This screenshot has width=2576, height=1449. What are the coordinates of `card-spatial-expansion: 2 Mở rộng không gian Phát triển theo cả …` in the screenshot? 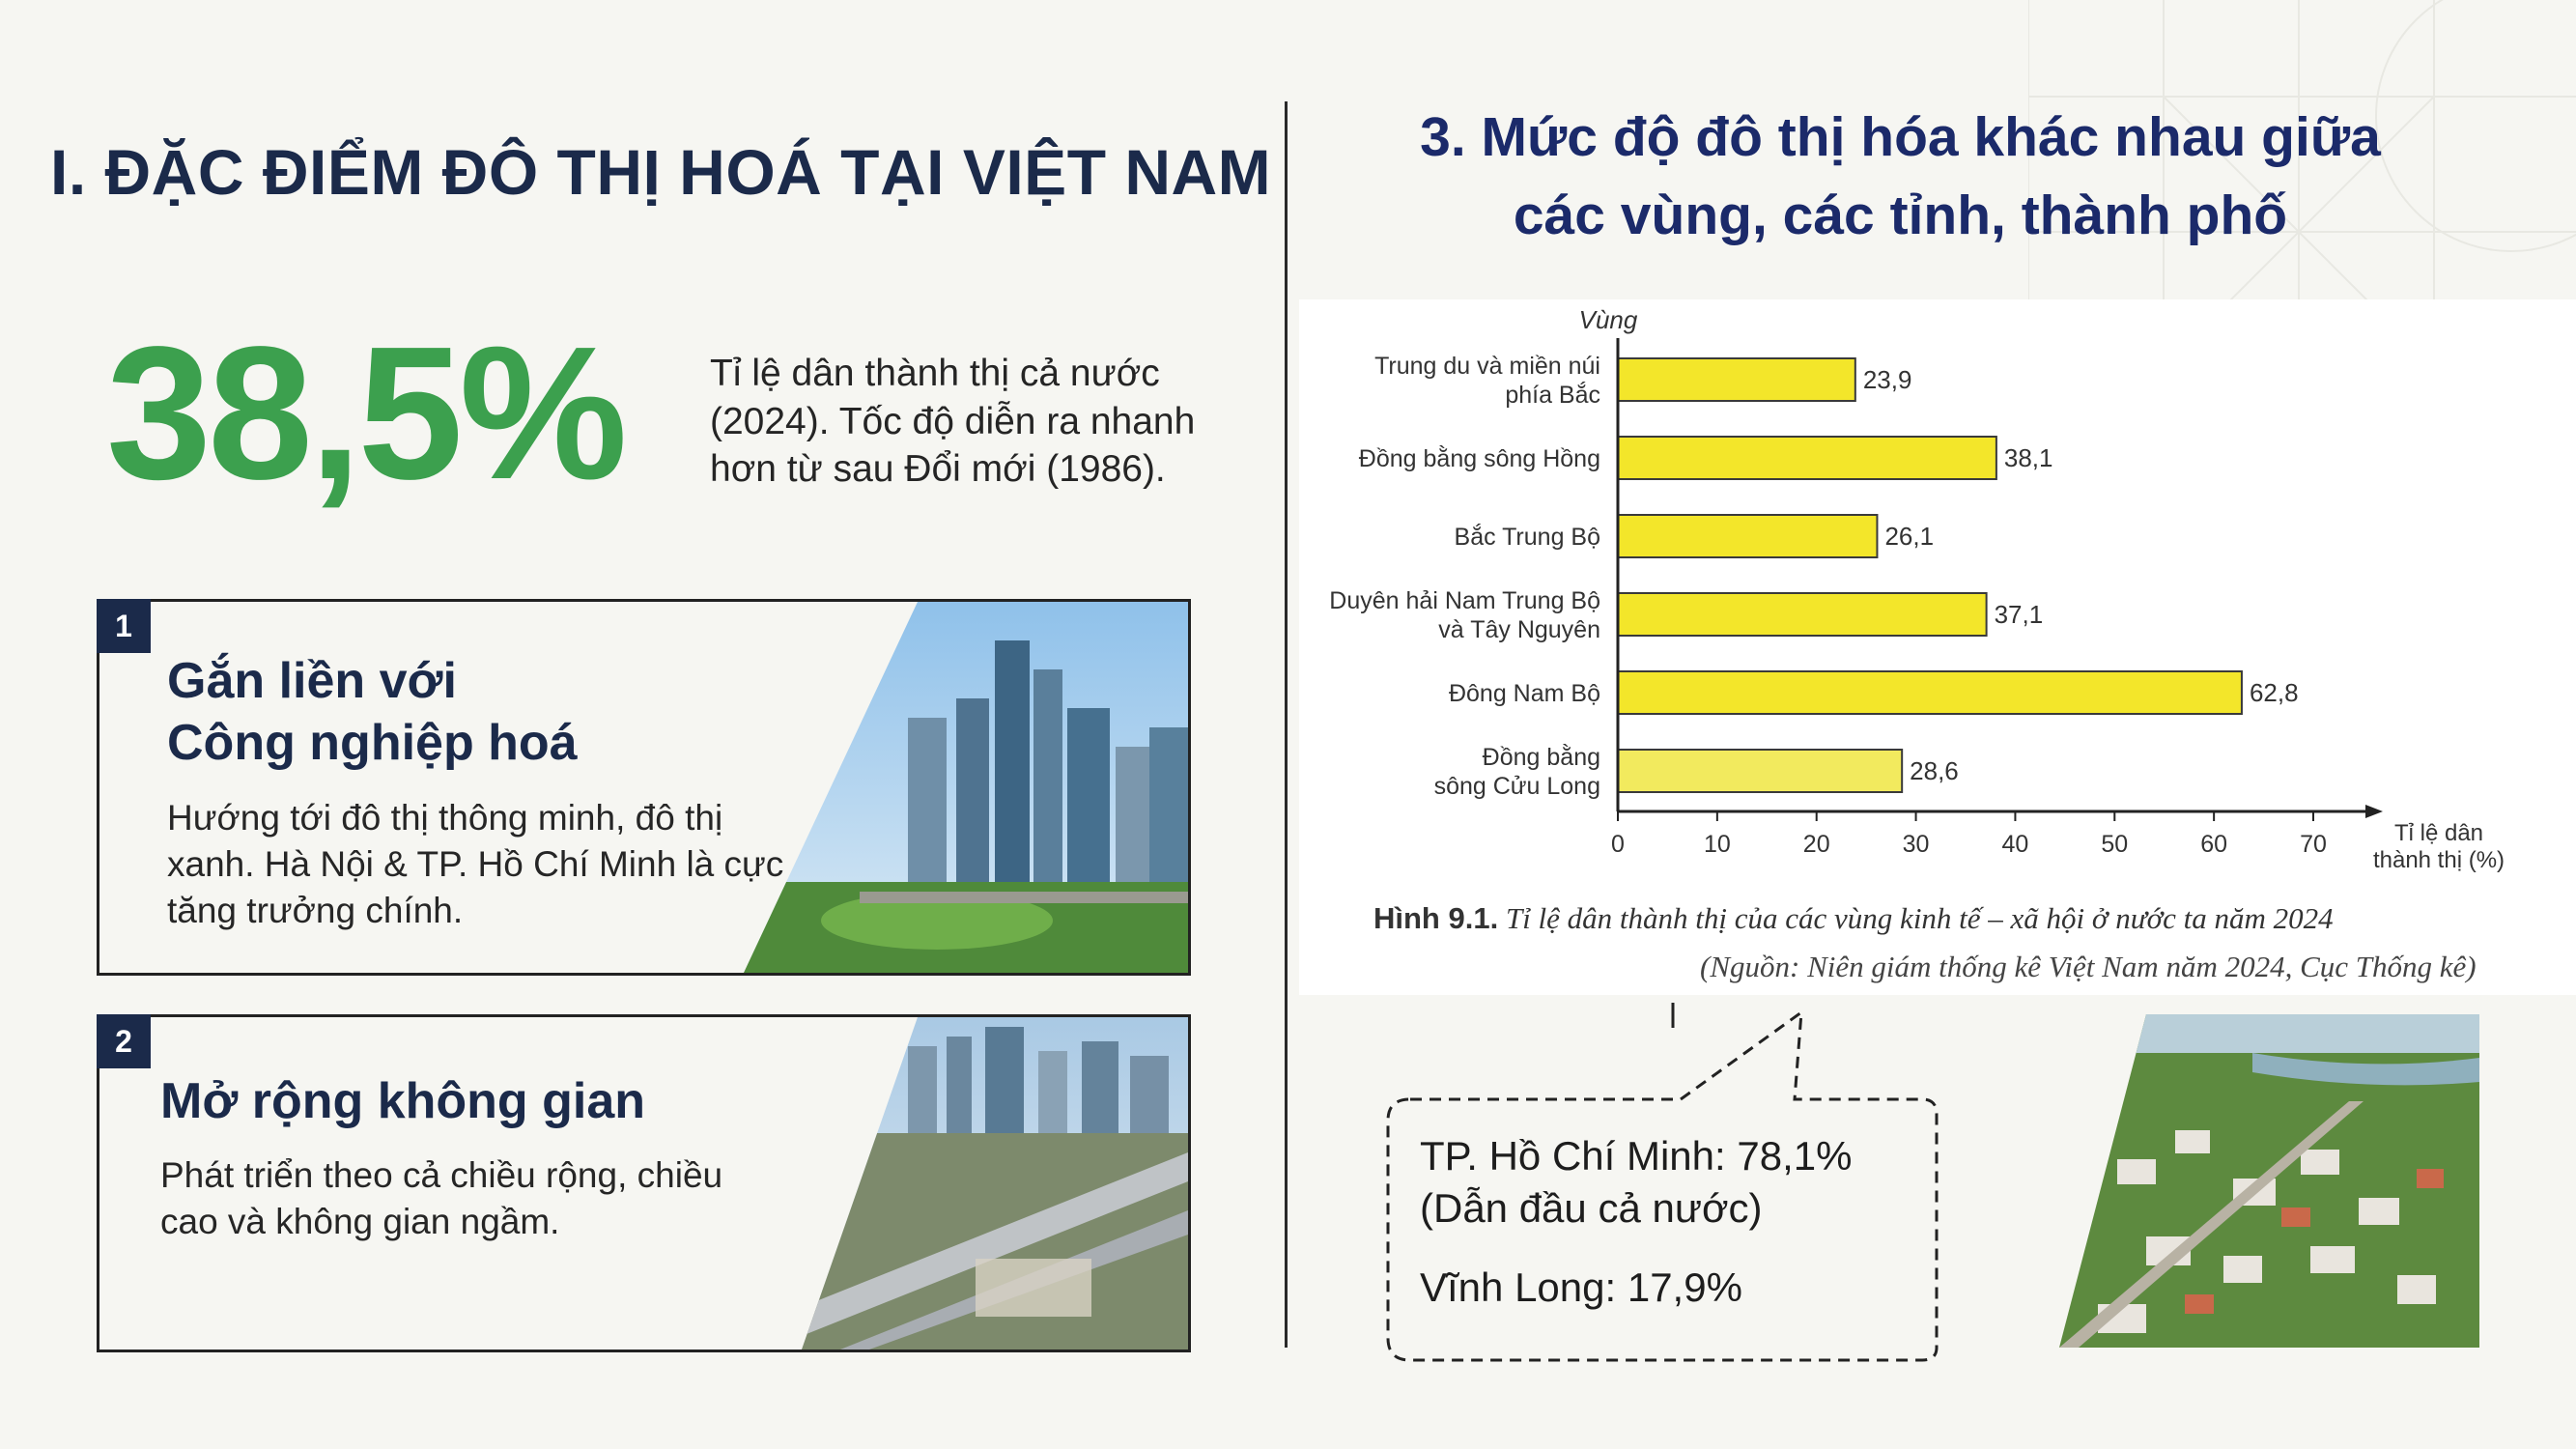 It's located at (644, 1183).